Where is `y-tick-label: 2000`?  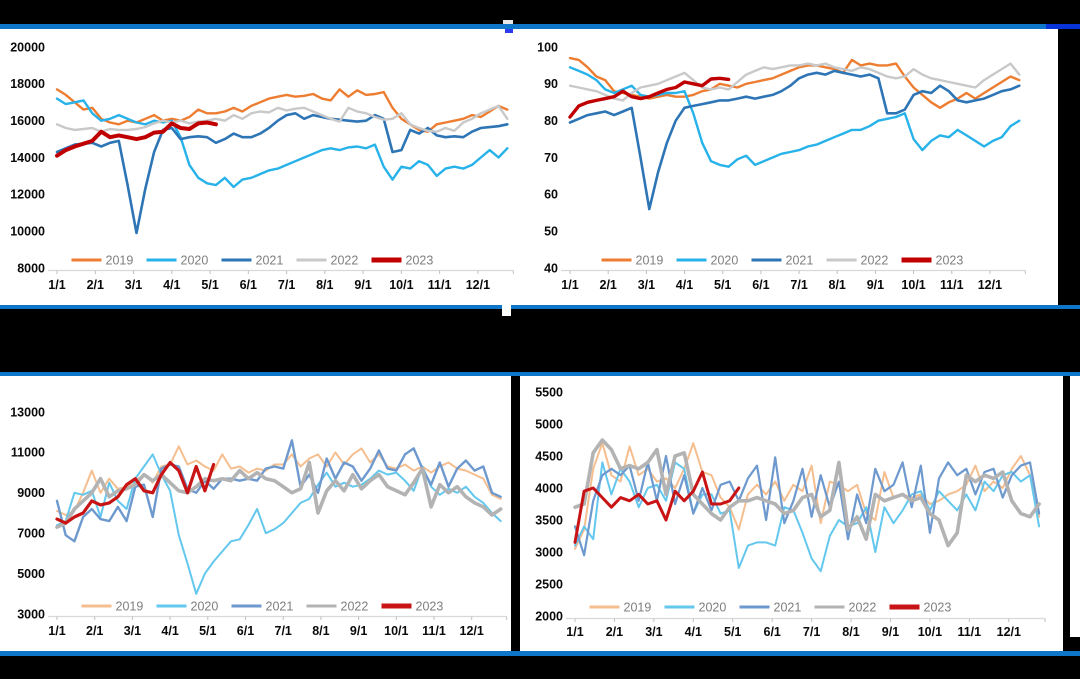
y-tick-label: 2000 is located at coordinates (549, 616).